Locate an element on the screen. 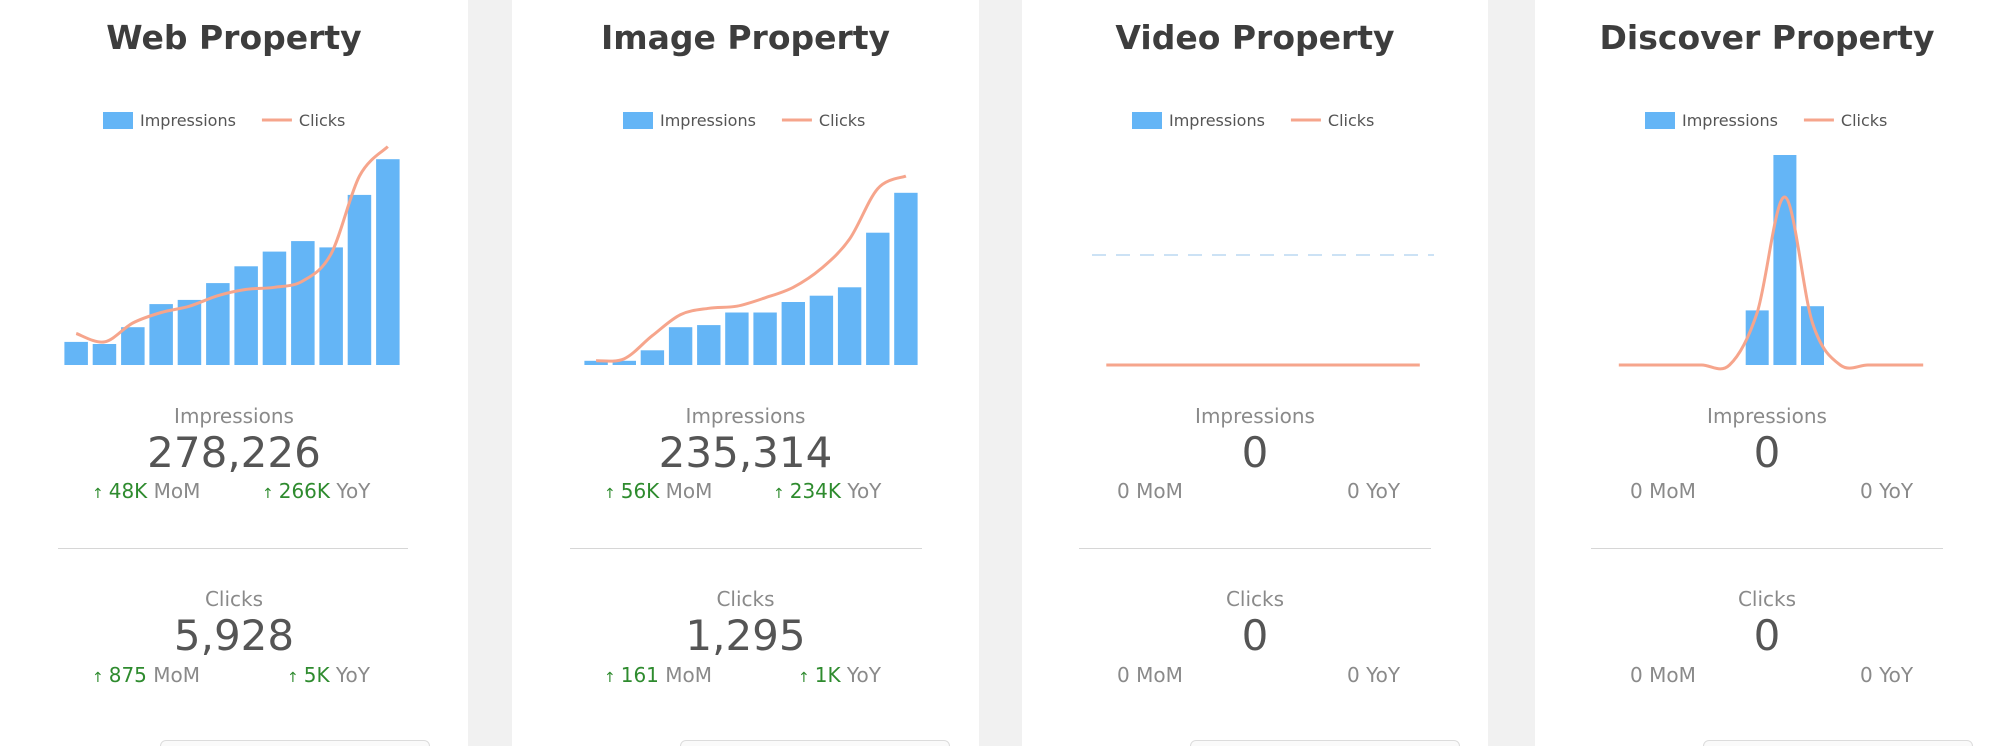  impressions-mom: ↑ 48K MoM is located at coordinates (146, 491).